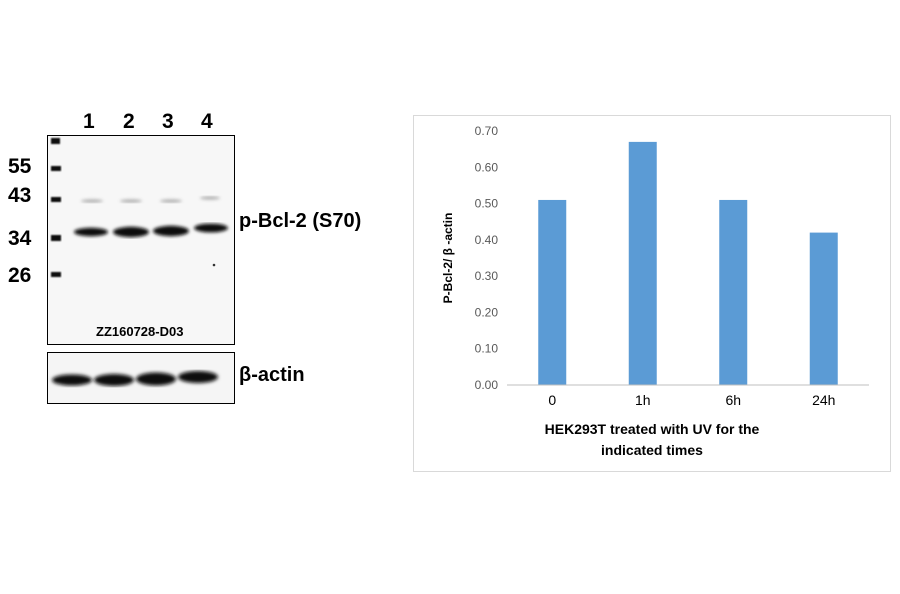 This screenshot has height=594, width=900. Describe the element at coordinates (448, 258) in the screenshot. I see `y-axis-label: P-Bcl-2/ β -actin` at that location.